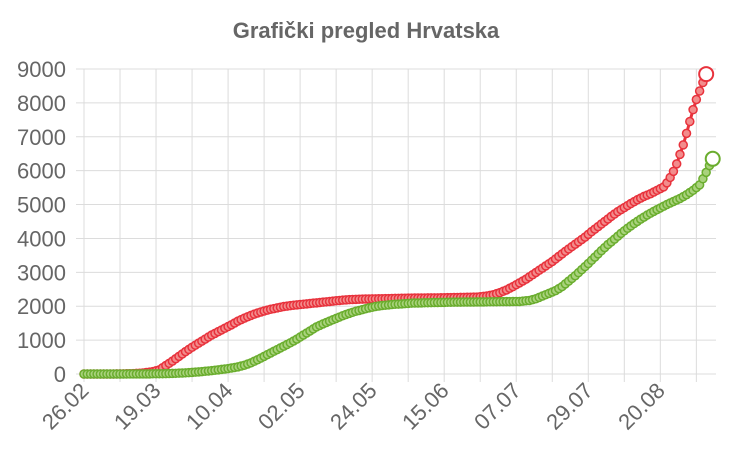 This screenshot has height=450, width=732. What do you see at coordinates (425, 406) in the screenshot?
I see `x-tick-label: 15.06` at bounding box center [425, 406].